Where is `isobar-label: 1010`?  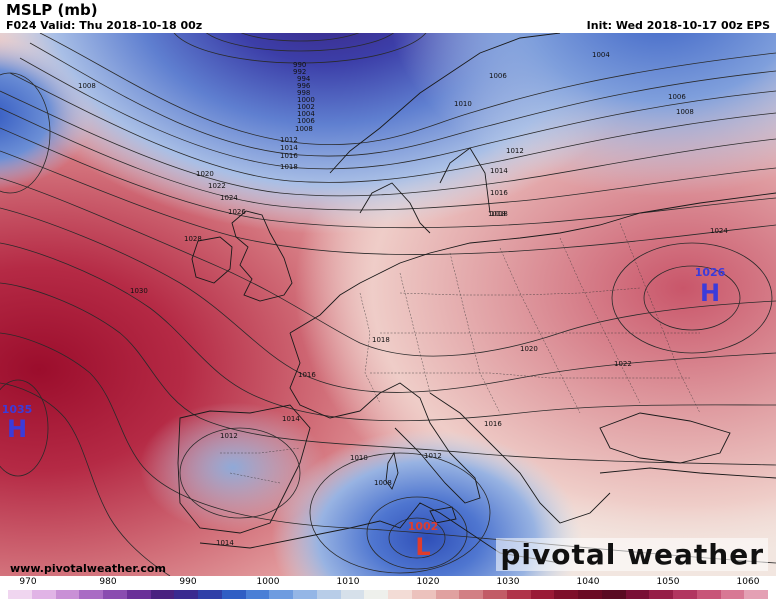
isobar-label: 1010 is located at coordinates (463, 104).